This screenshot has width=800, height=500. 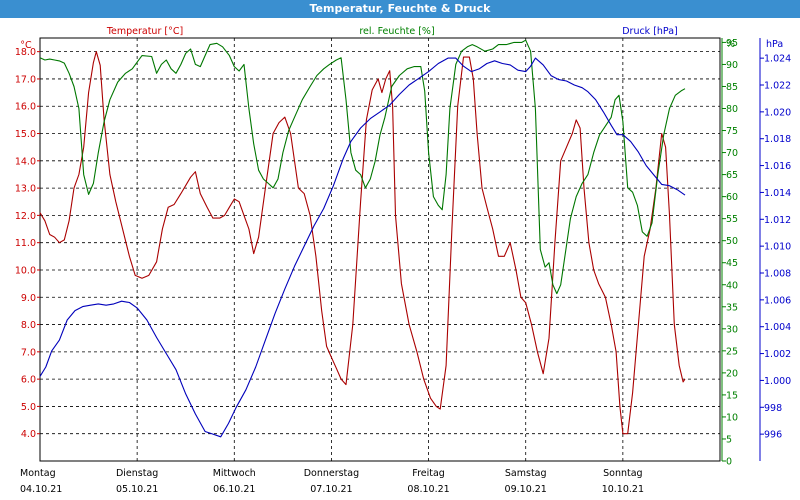 What do you see at coordinates (25, 161) in the screenshot?
I see `temperature-tick-label: 14.0` at bounding box center [25, 161].